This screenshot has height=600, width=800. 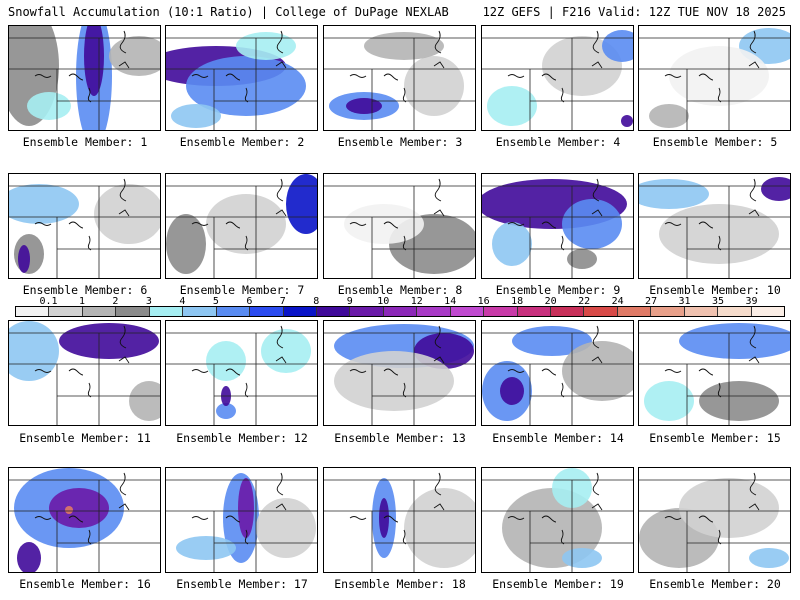 What do you see at coordinates (584, 301) in the screenshot?
I see `colorbar-tick-label: 22` at bounding box center [584, 301].